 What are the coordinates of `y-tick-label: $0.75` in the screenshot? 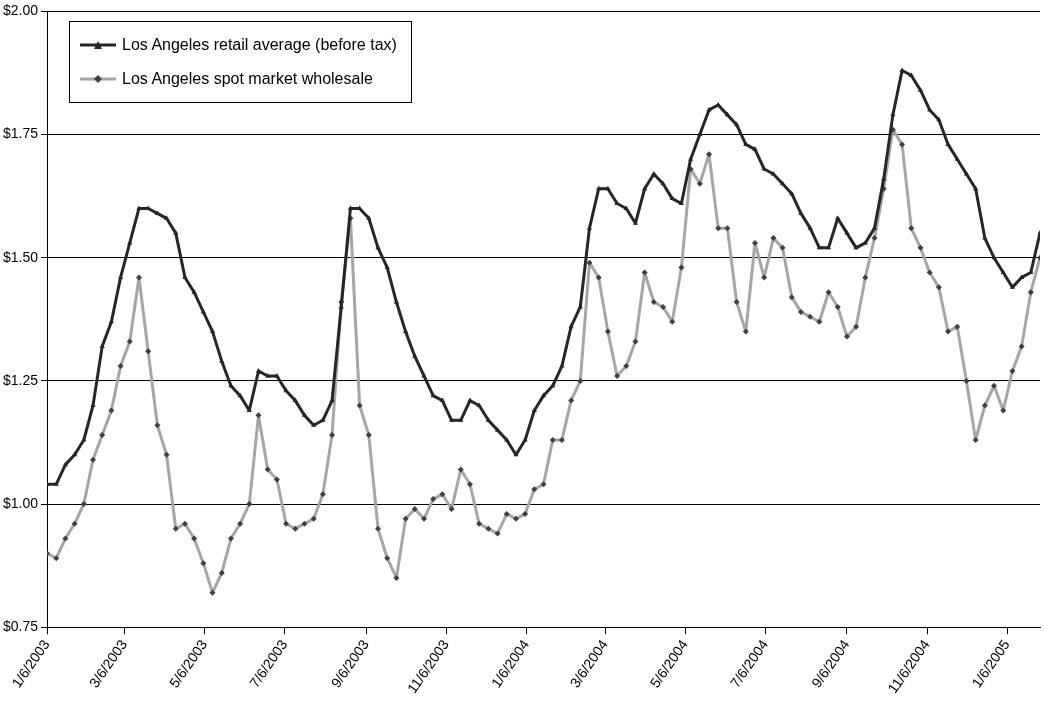 It's located at (20, 626).